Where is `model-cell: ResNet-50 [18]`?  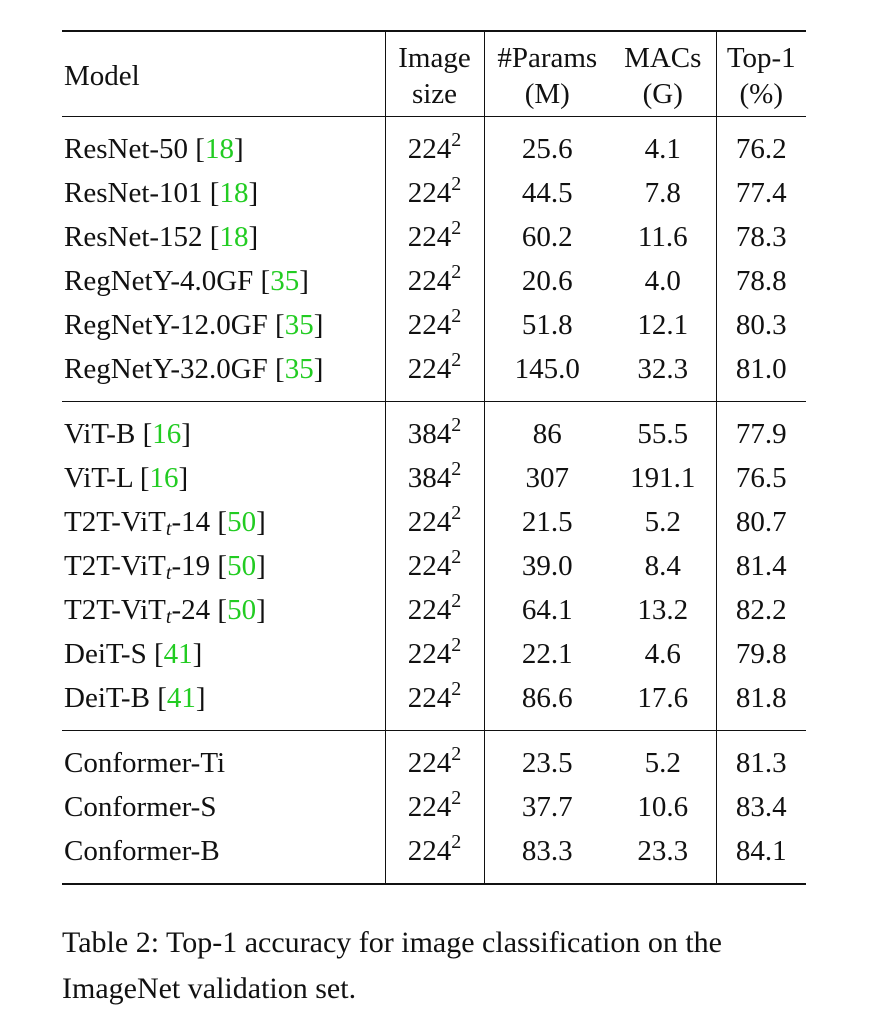
model-cell: ResNet-50 [18] is located at coordinates (223, 144).